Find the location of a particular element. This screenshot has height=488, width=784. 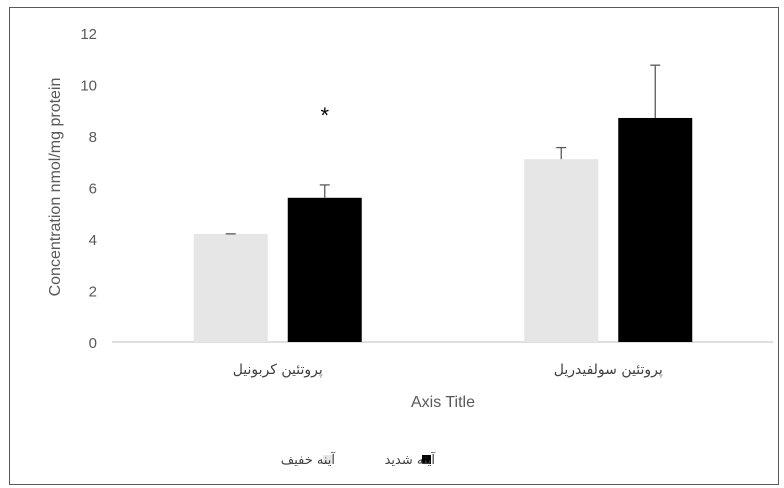

y-tick-label-4: 8 is located at coordinates (93, 137).